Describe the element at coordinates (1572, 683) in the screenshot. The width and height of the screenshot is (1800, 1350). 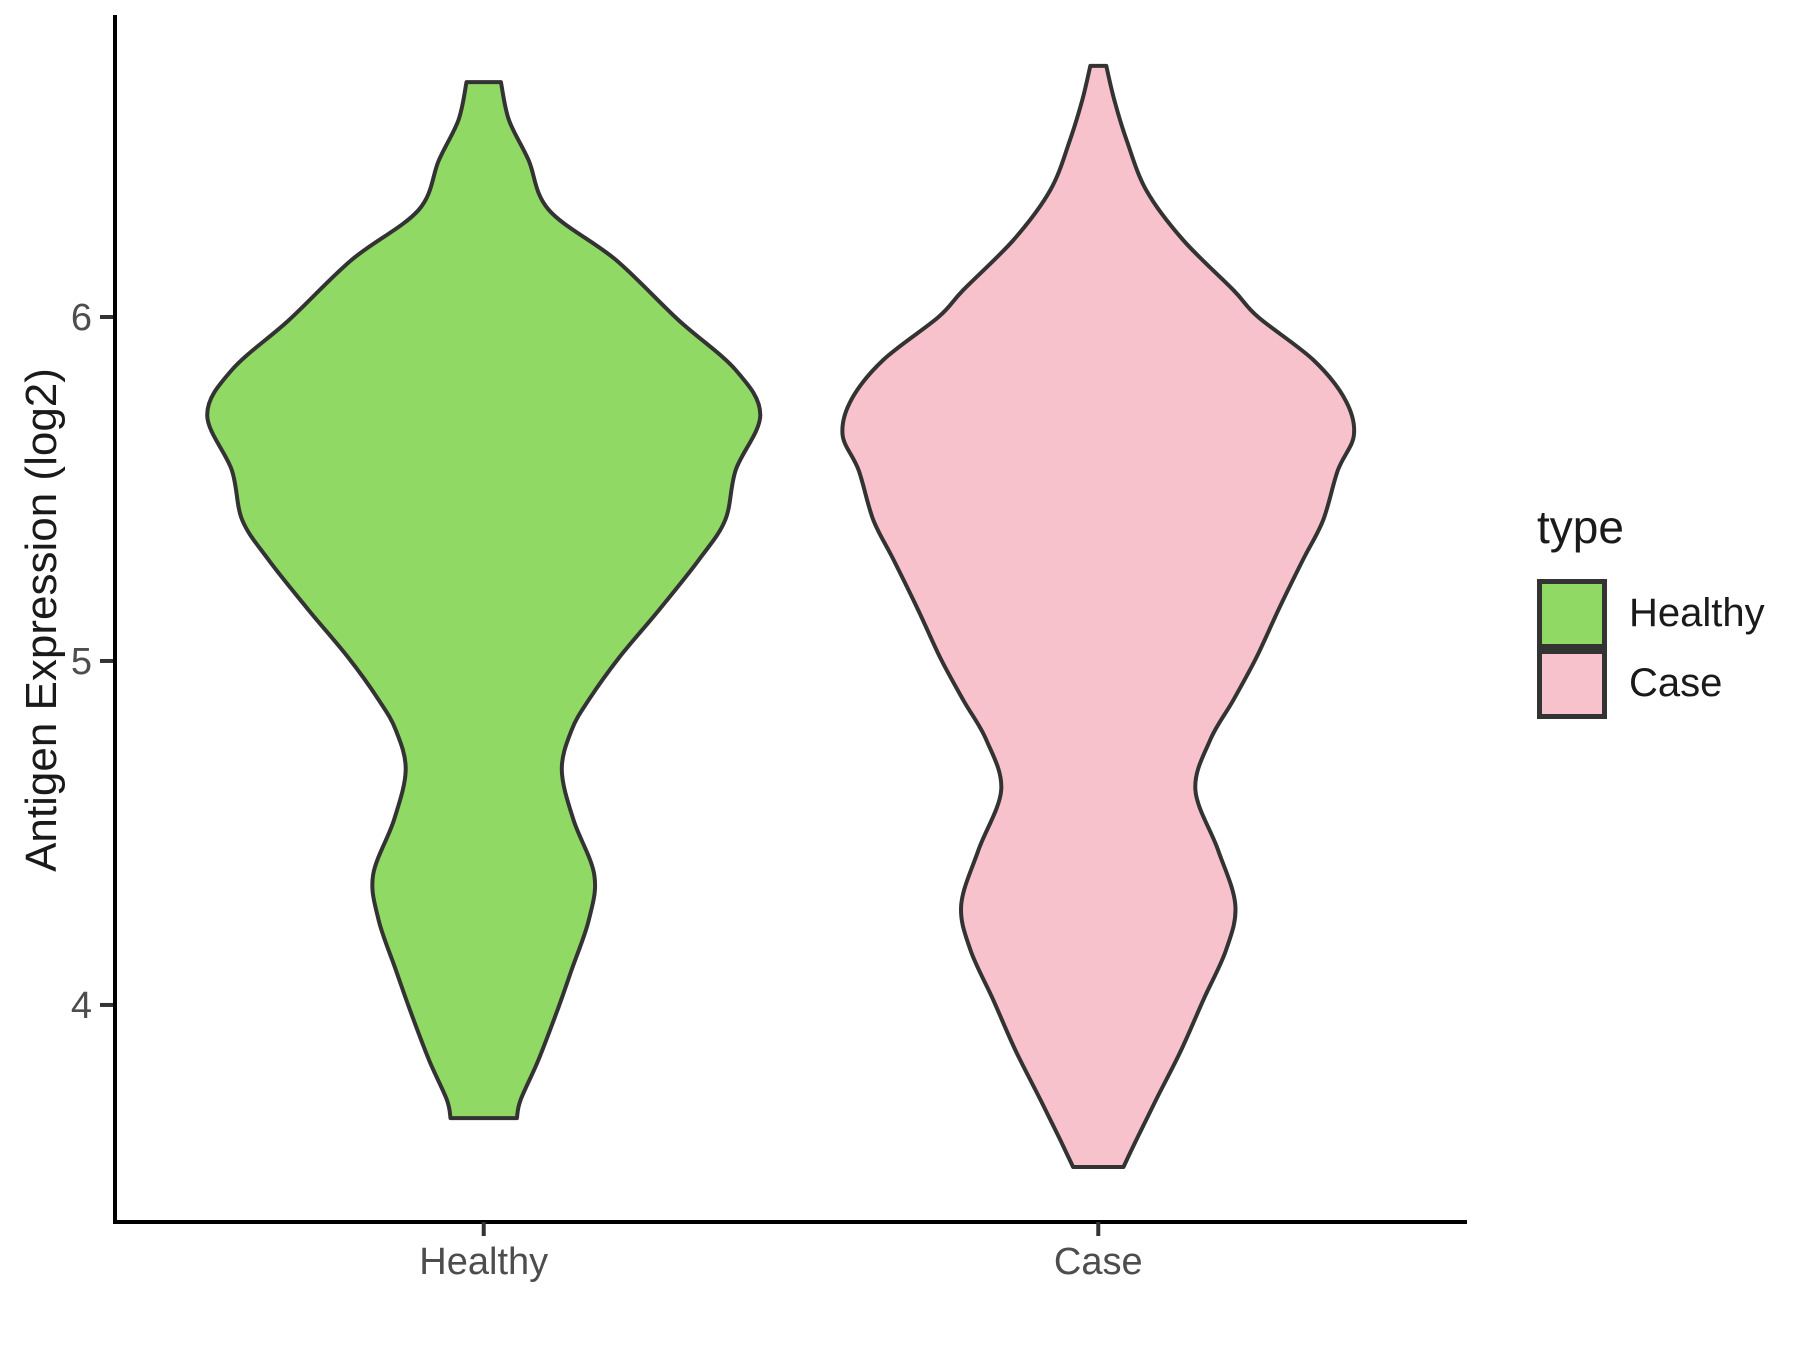
I see `legend-swatch-case` at that location.